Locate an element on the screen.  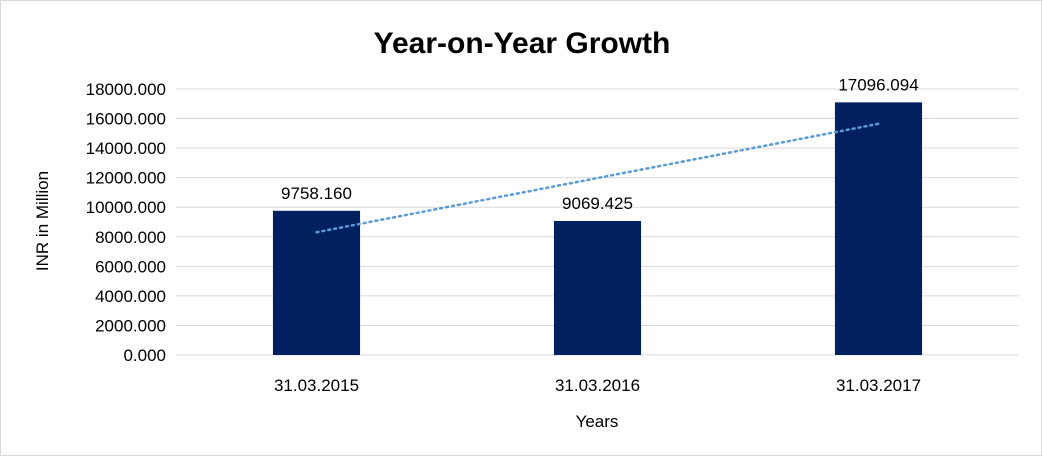
chart-title: Year-on-Year Growth is located at coordinates (522, 43).